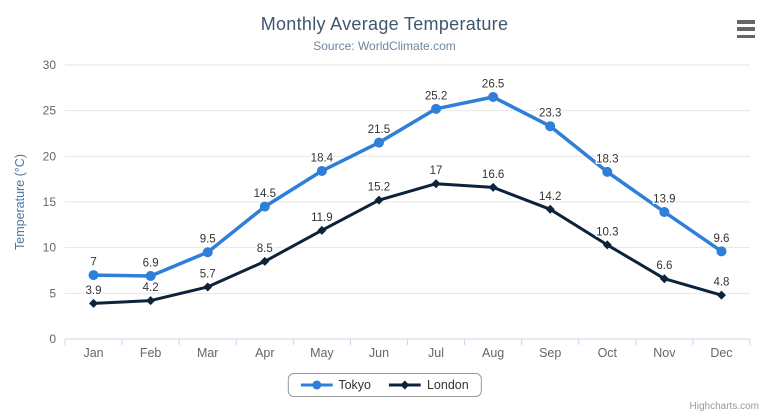 The height and width of the screenshot is (416, 769). What do you see at coordinates (264, 353) in the screenshot?
I see `x-axis-tick-label: Apr` at bounding box center [264, 353].